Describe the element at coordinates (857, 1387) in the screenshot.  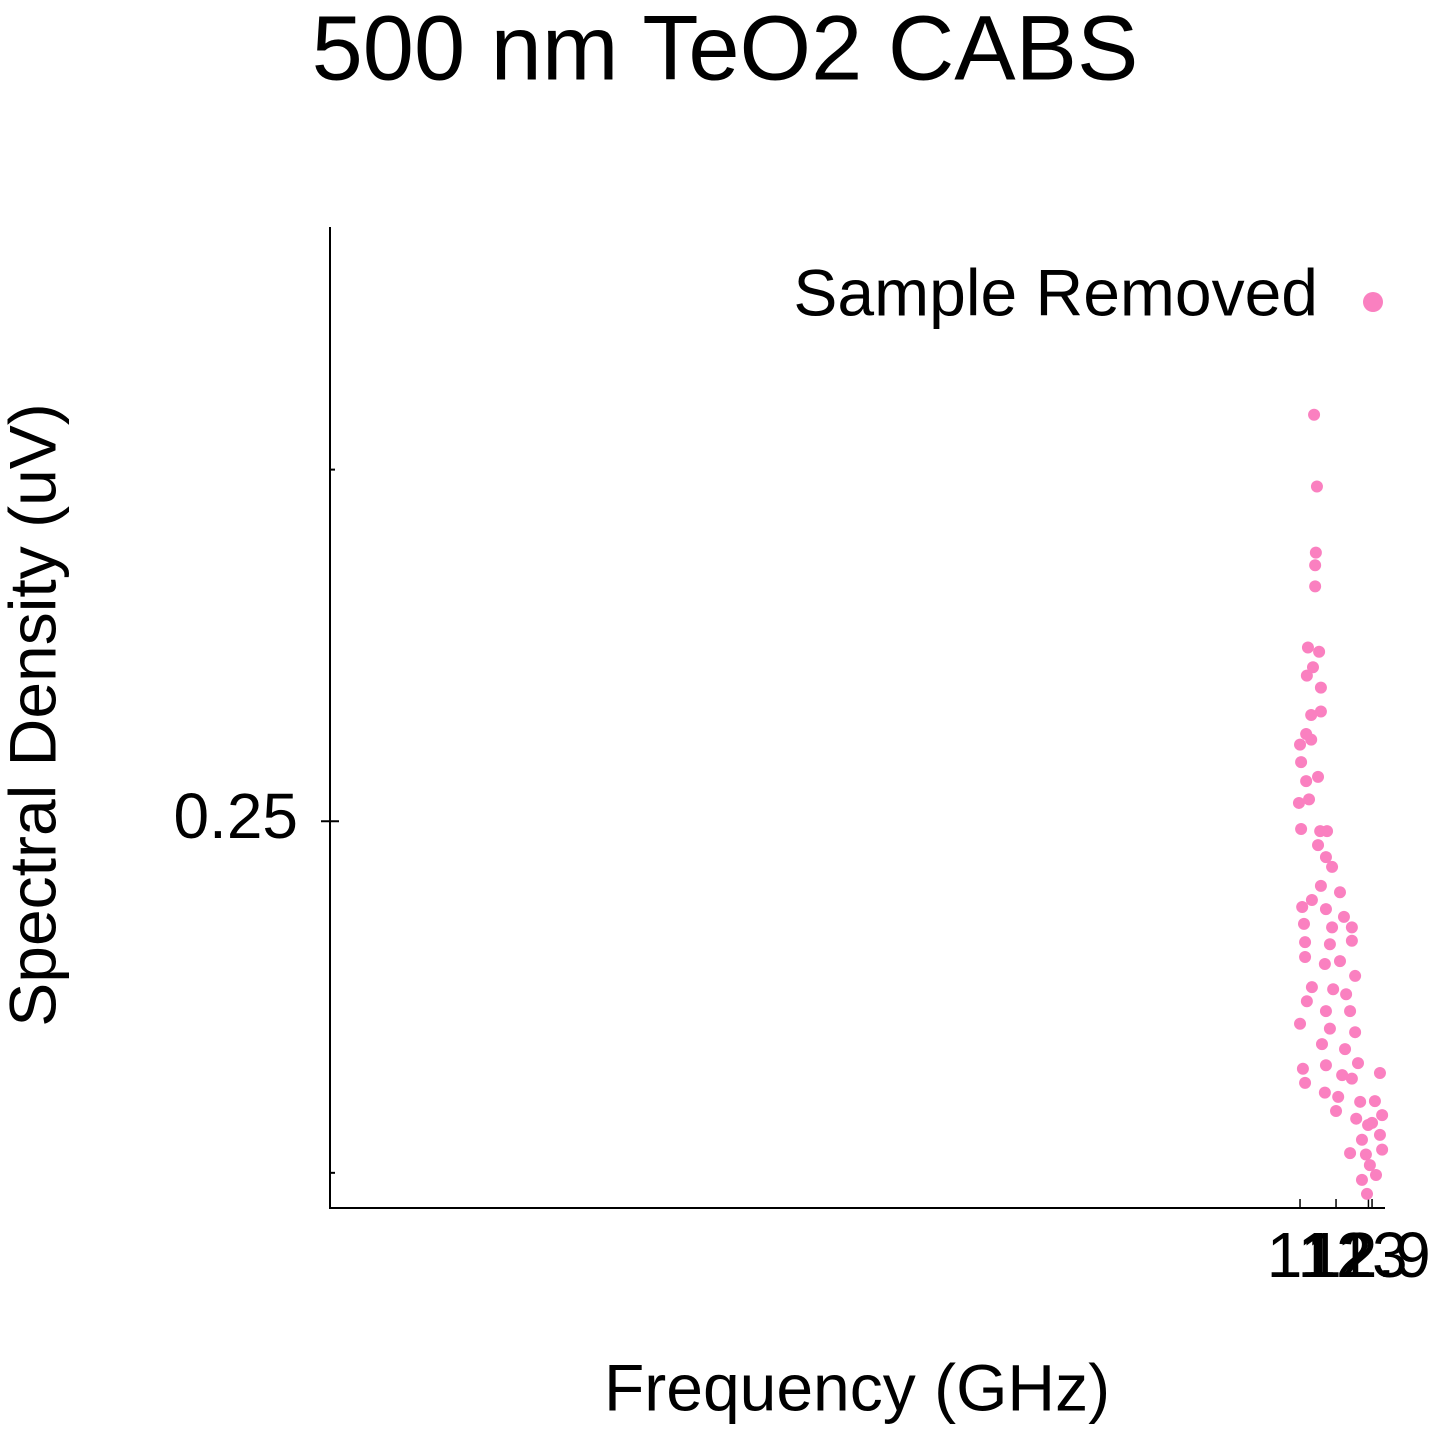
I see `x-axis-label: Frequency (GHz)` at that location.